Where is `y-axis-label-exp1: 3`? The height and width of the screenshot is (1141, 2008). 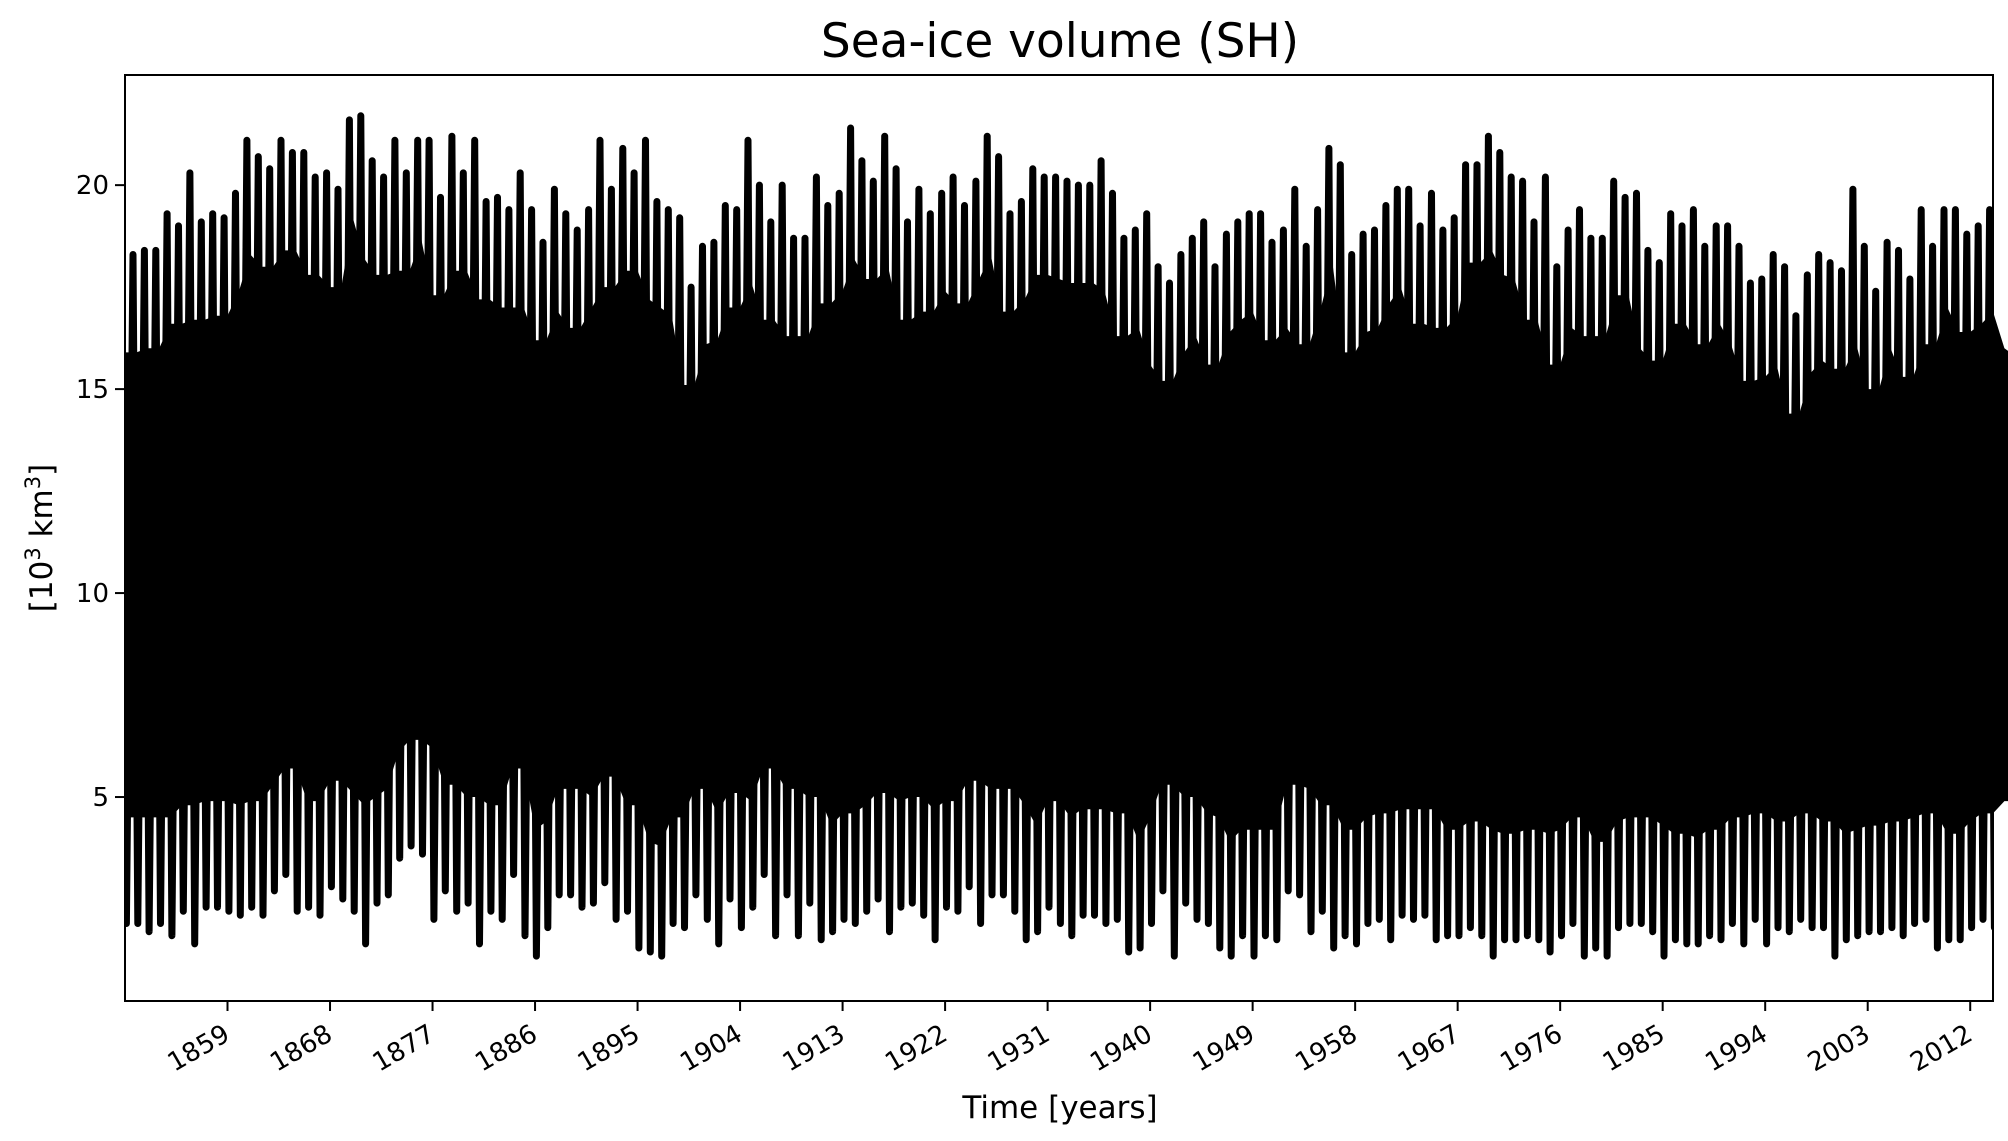
y-axis-label-exp1: 3 is located at coordinates (33, 553).